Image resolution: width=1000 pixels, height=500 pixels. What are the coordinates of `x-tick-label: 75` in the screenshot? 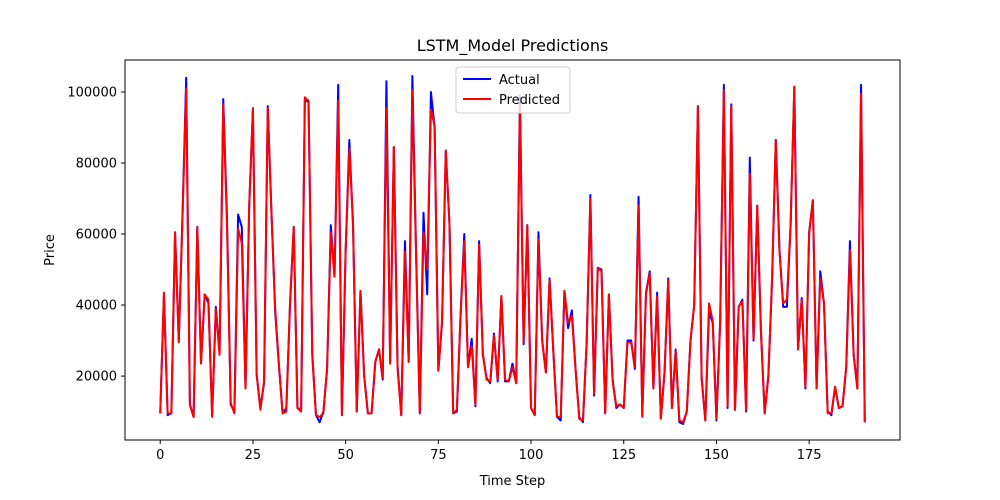 It's located at (438, 455).